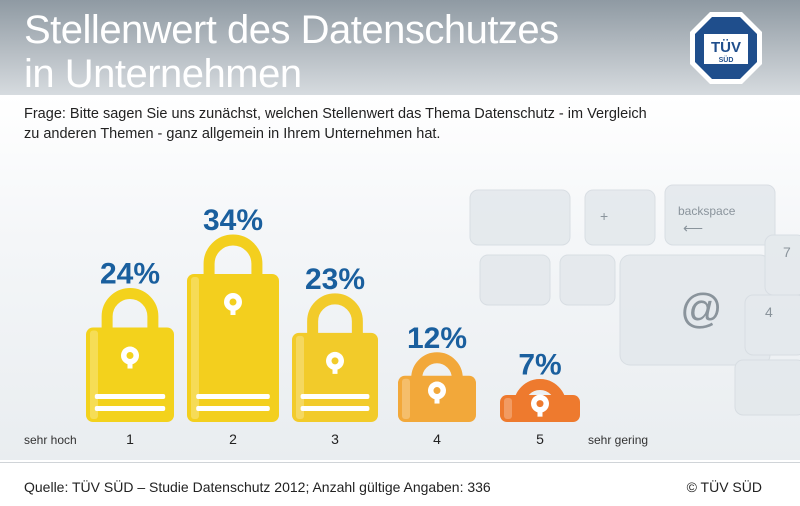 This screenshot has height=506, width=800. What do you see at coordinates (604, 216) in the screenshot?
I see `key-plus-label: +` at bounding box center [604, 216].